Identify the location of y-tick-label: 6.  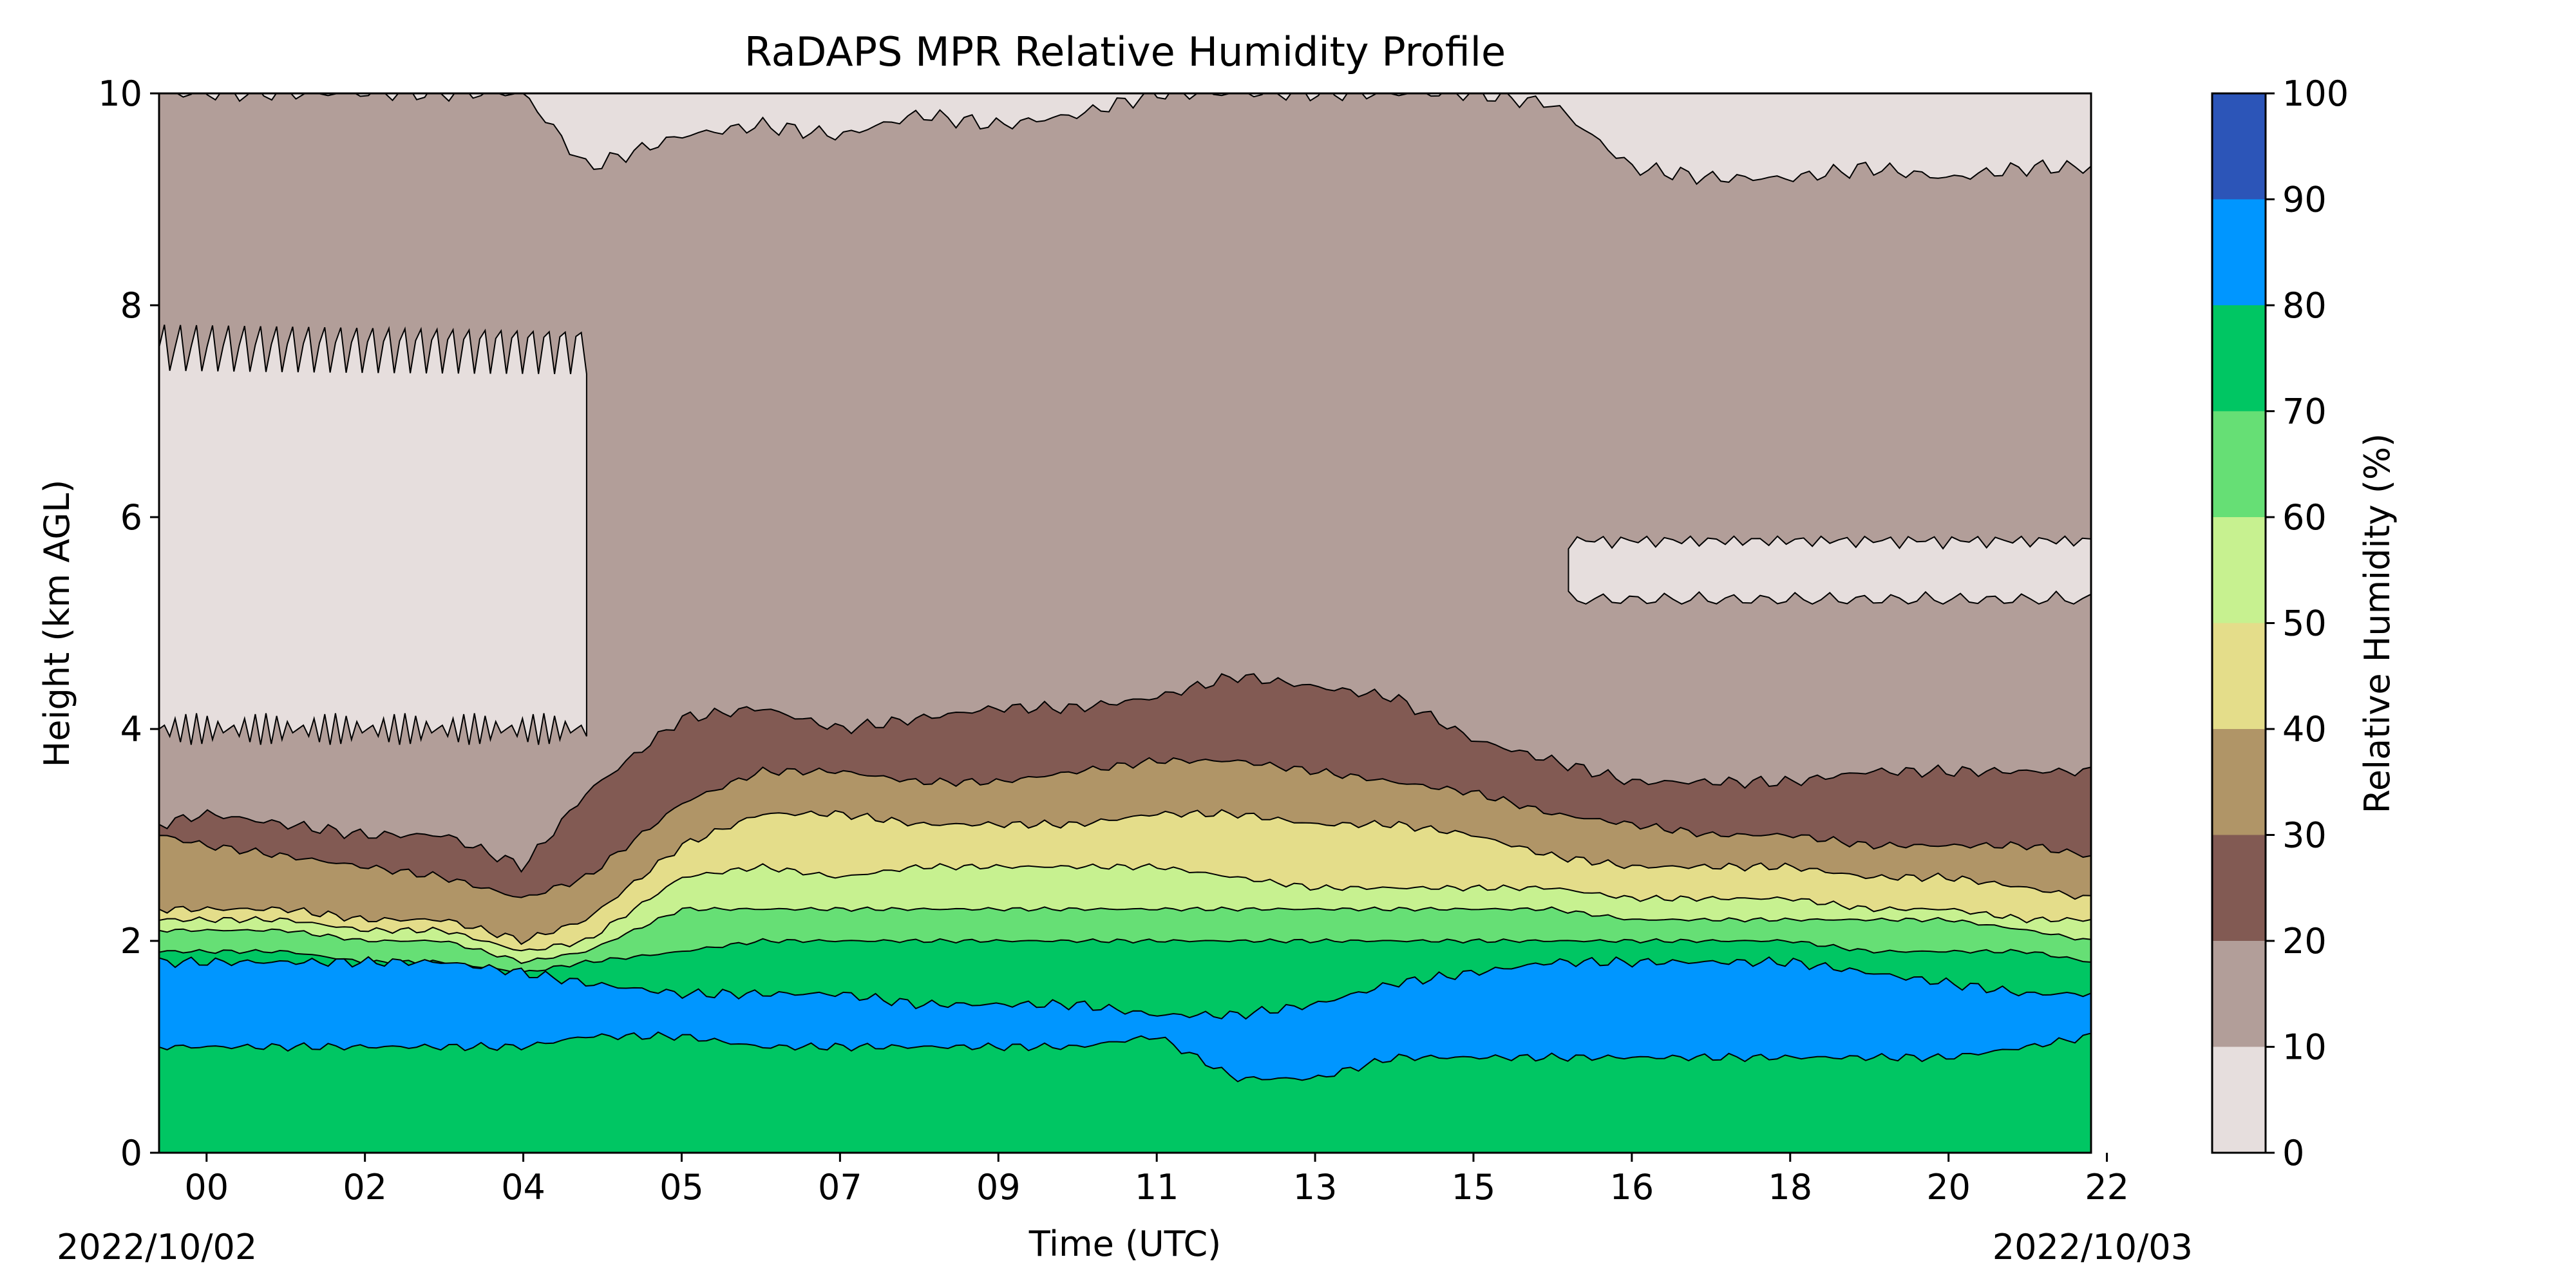
(131, 517).